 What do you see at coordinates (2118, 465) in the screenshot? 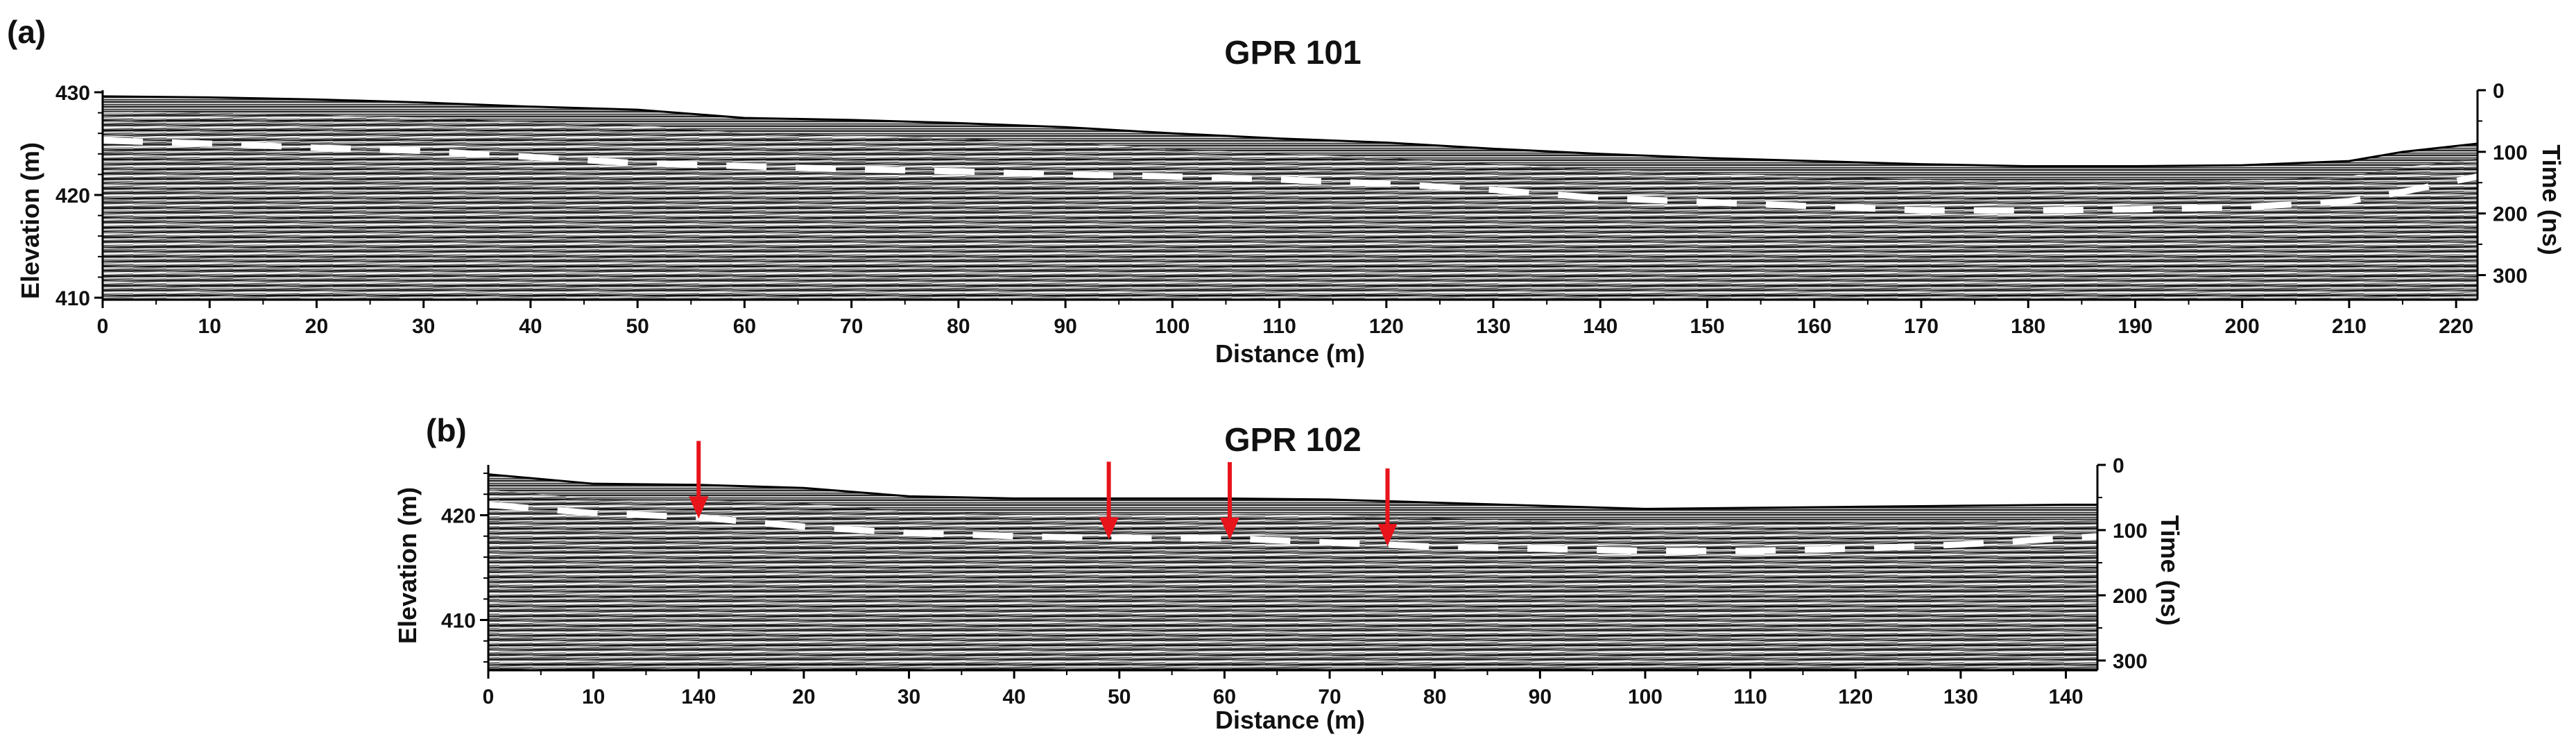
I see `p1-y2-tick-label: 0` at bounding box center [2118, 465].